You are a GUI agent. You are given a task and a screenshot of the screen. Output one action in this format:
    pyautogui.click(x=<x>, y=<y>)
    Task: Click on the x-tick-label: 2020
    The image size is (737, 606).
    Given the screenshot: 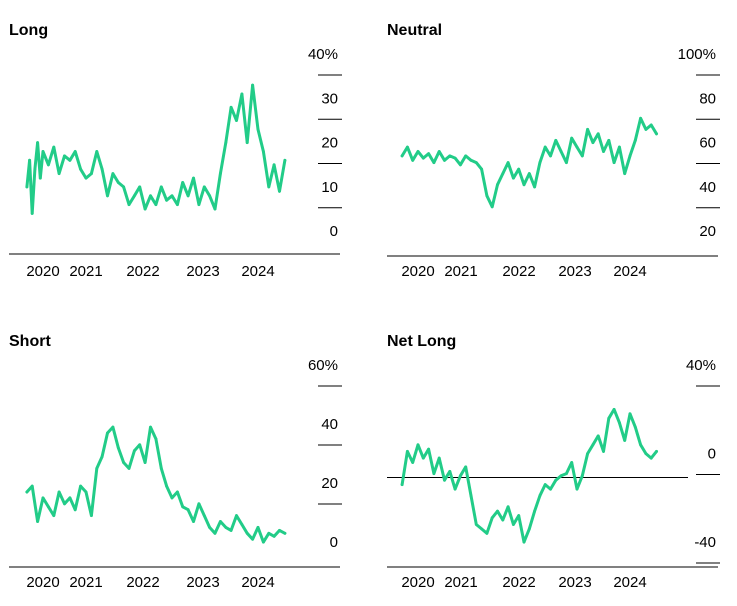 What is the action you would take?
    pyautogui.click(x=42, y=582)
    